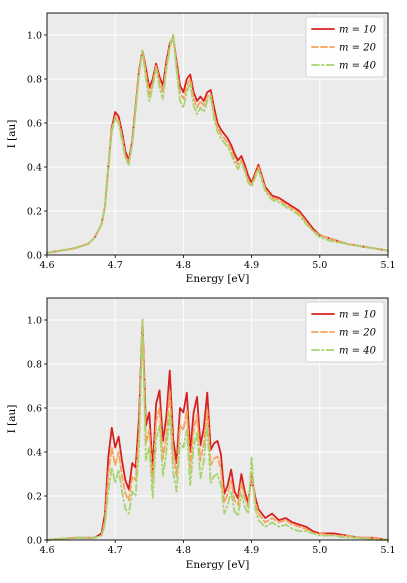 This screenshot has width=407, height=583. I want to click on legend-top: m = 10 m = 20 m = 40, so click(345, 47).